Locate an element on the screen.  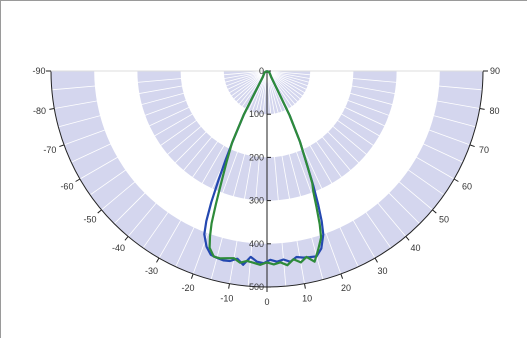
angle-tick-label: -20 is located at coordinates (187, 288).